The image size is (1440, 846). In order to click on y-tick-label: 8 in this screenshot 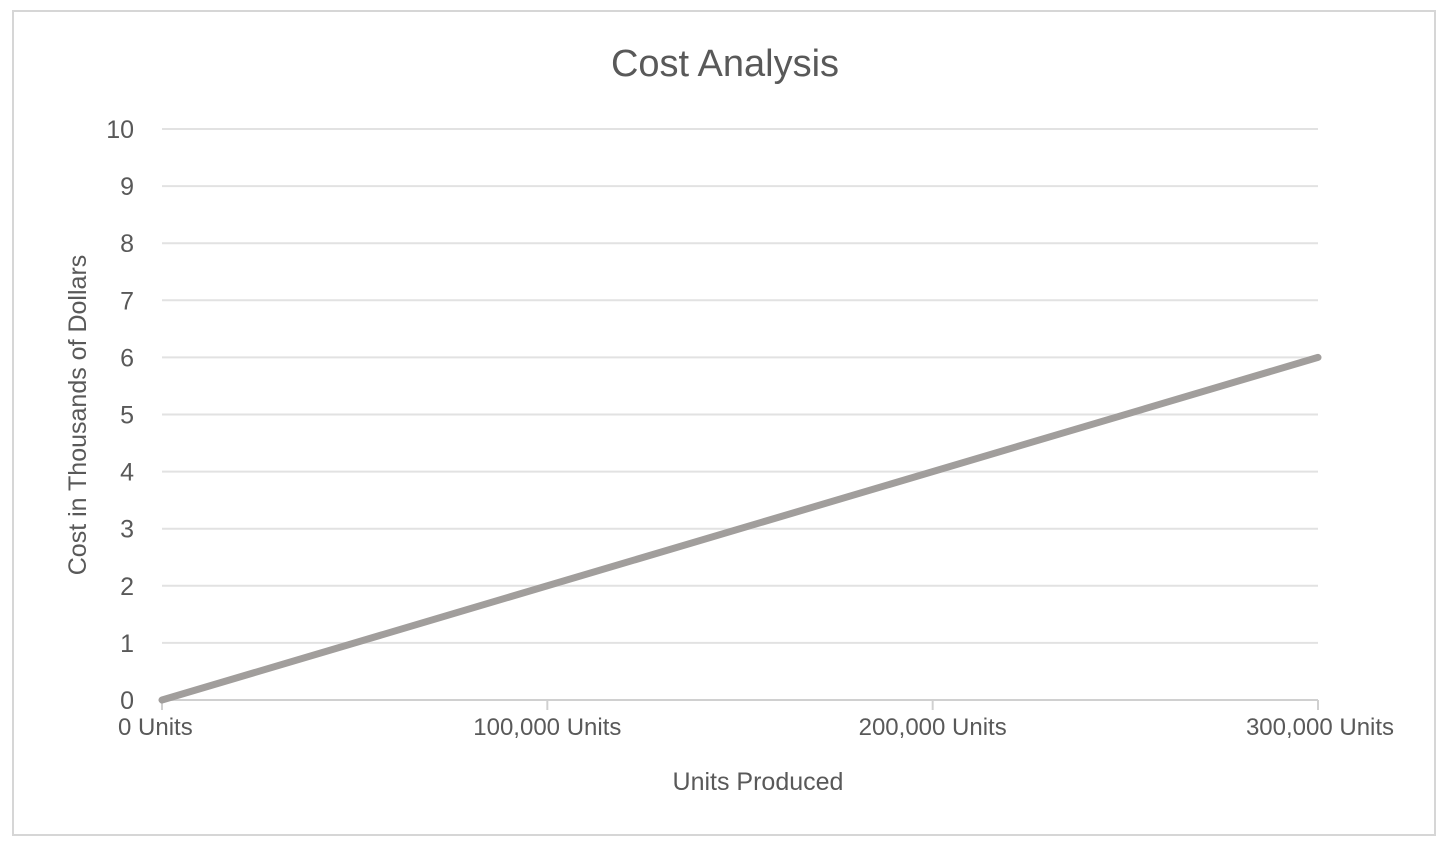, I will do `click(127, 244)`.